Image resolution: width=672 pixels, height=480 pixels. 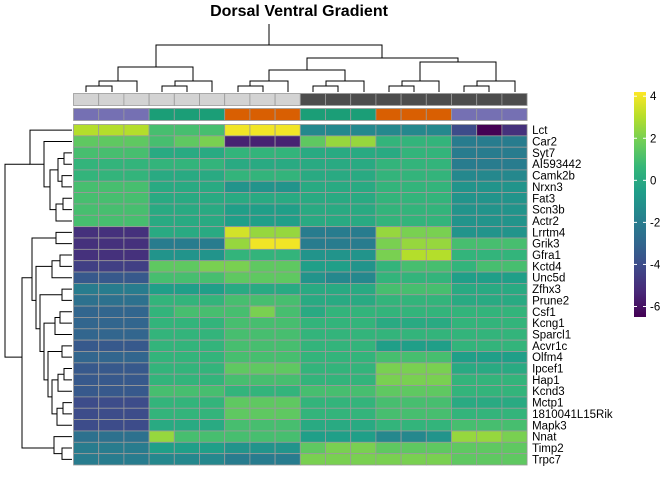 I want to click on row-dendrogram, so click(x=38, y=294).